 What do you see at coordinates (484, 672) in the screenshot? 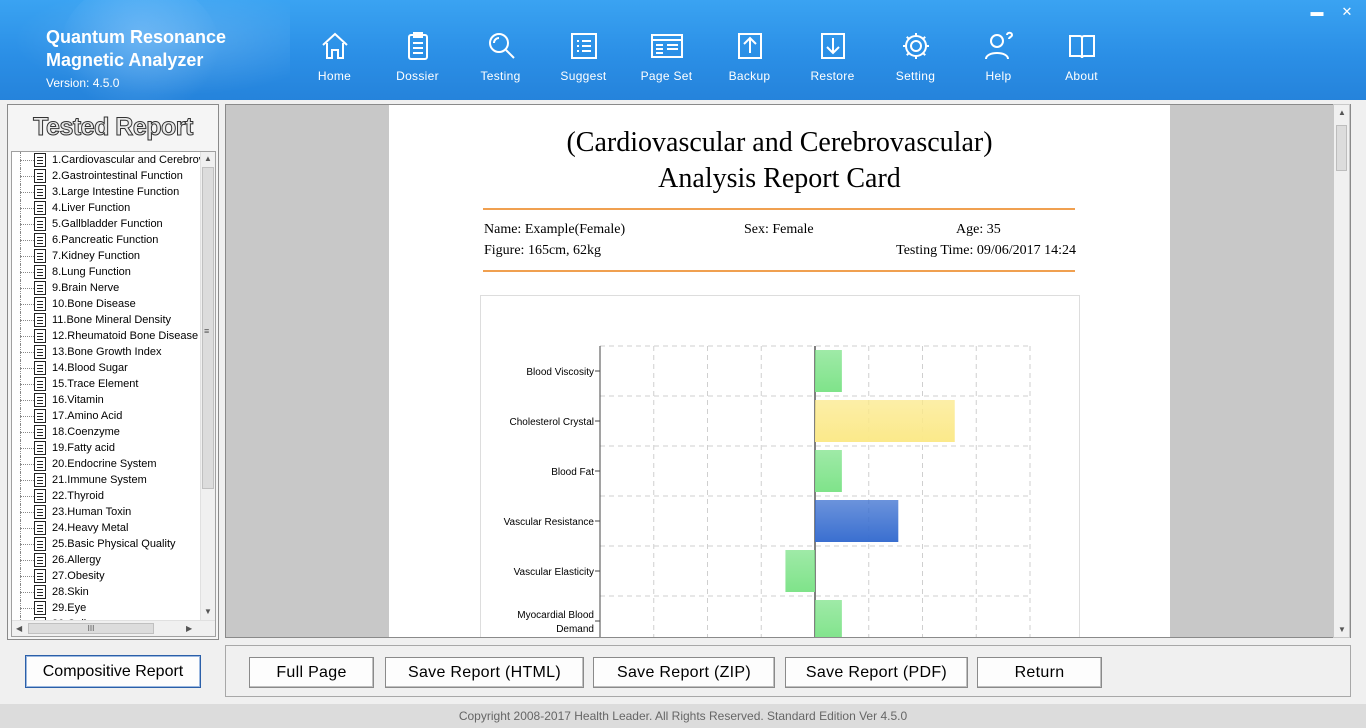
I see `save-html-button: Save Report (HTML)` at bounding box center [484, 672].